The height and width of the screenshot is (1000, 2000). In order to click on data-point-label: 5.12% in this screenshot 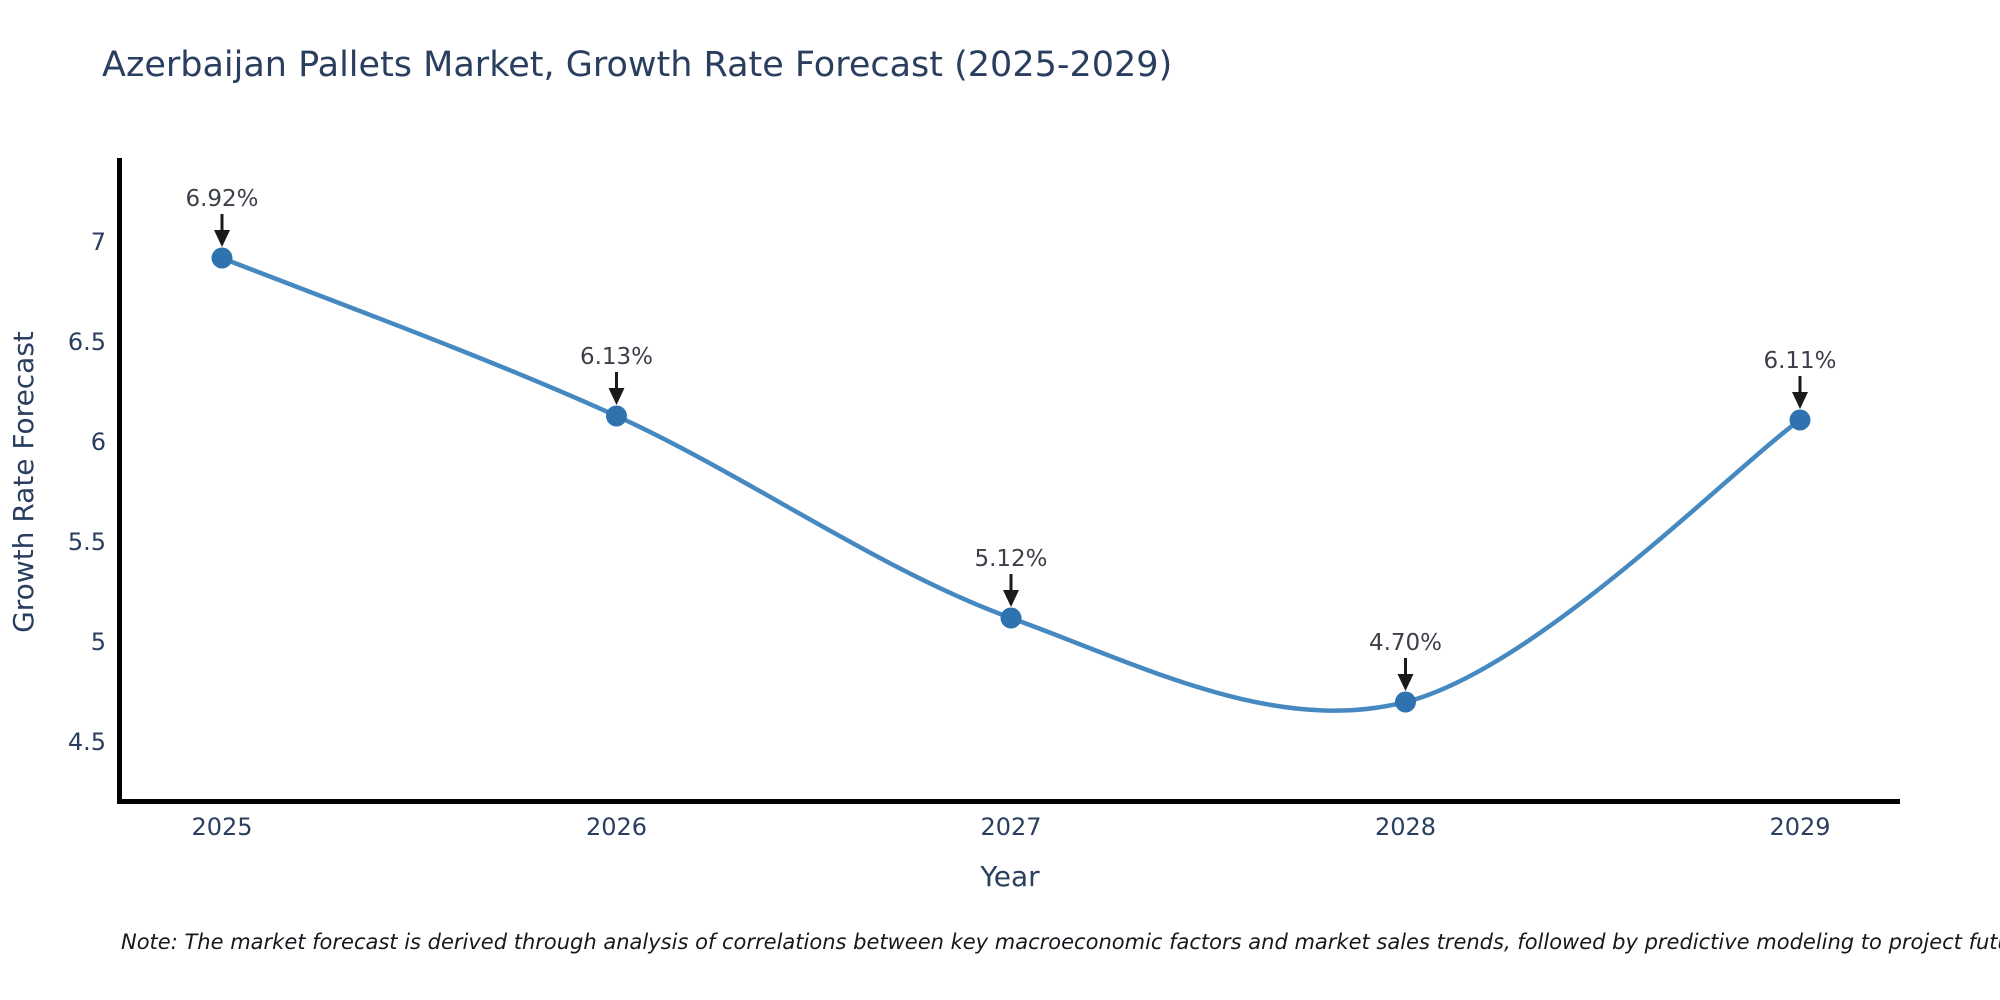, I will do `click(1010, 559)`.